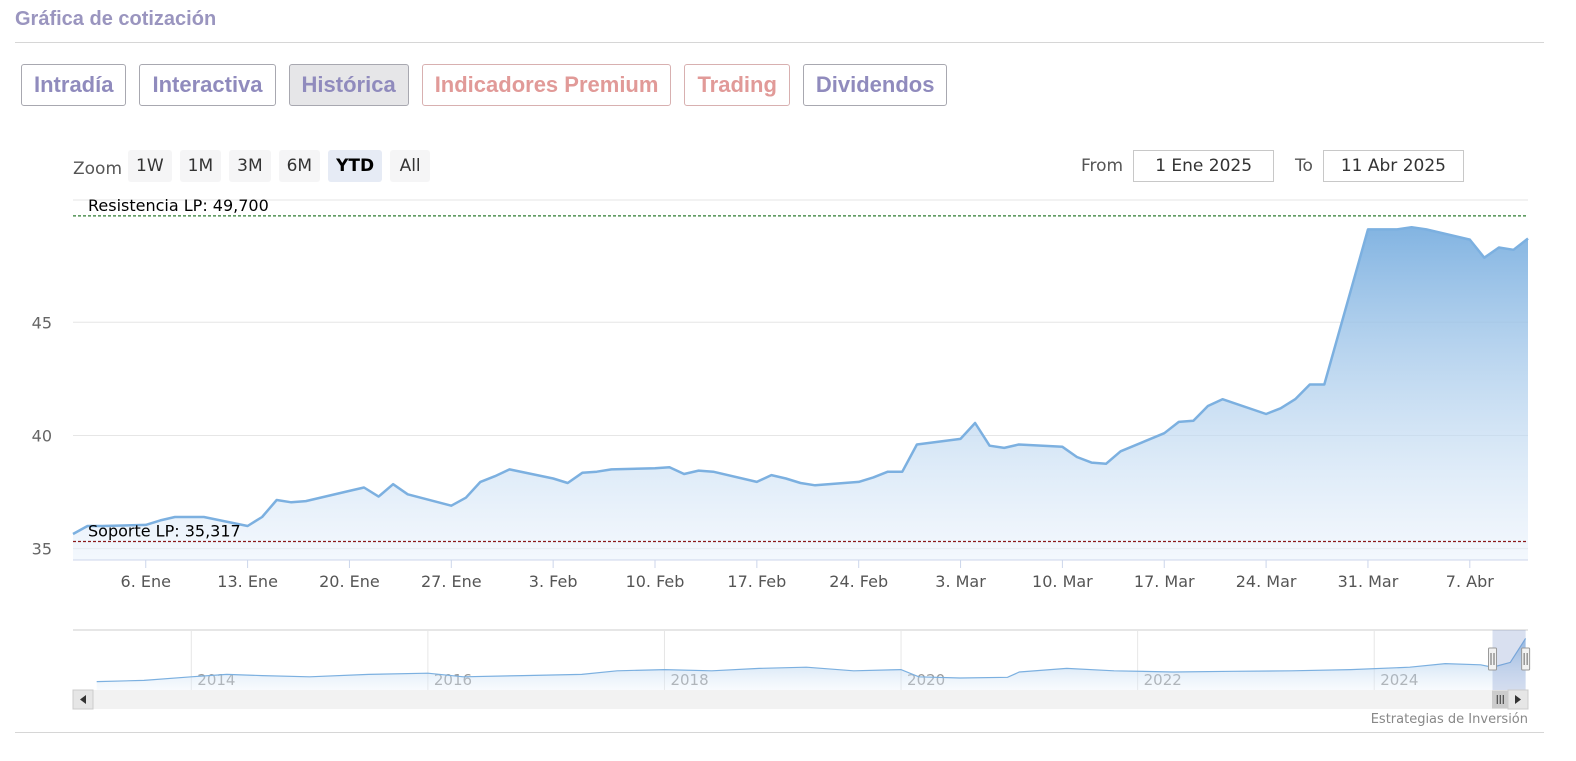  I want to click on x-tick-label: 10. Feb, so click(655, 581).